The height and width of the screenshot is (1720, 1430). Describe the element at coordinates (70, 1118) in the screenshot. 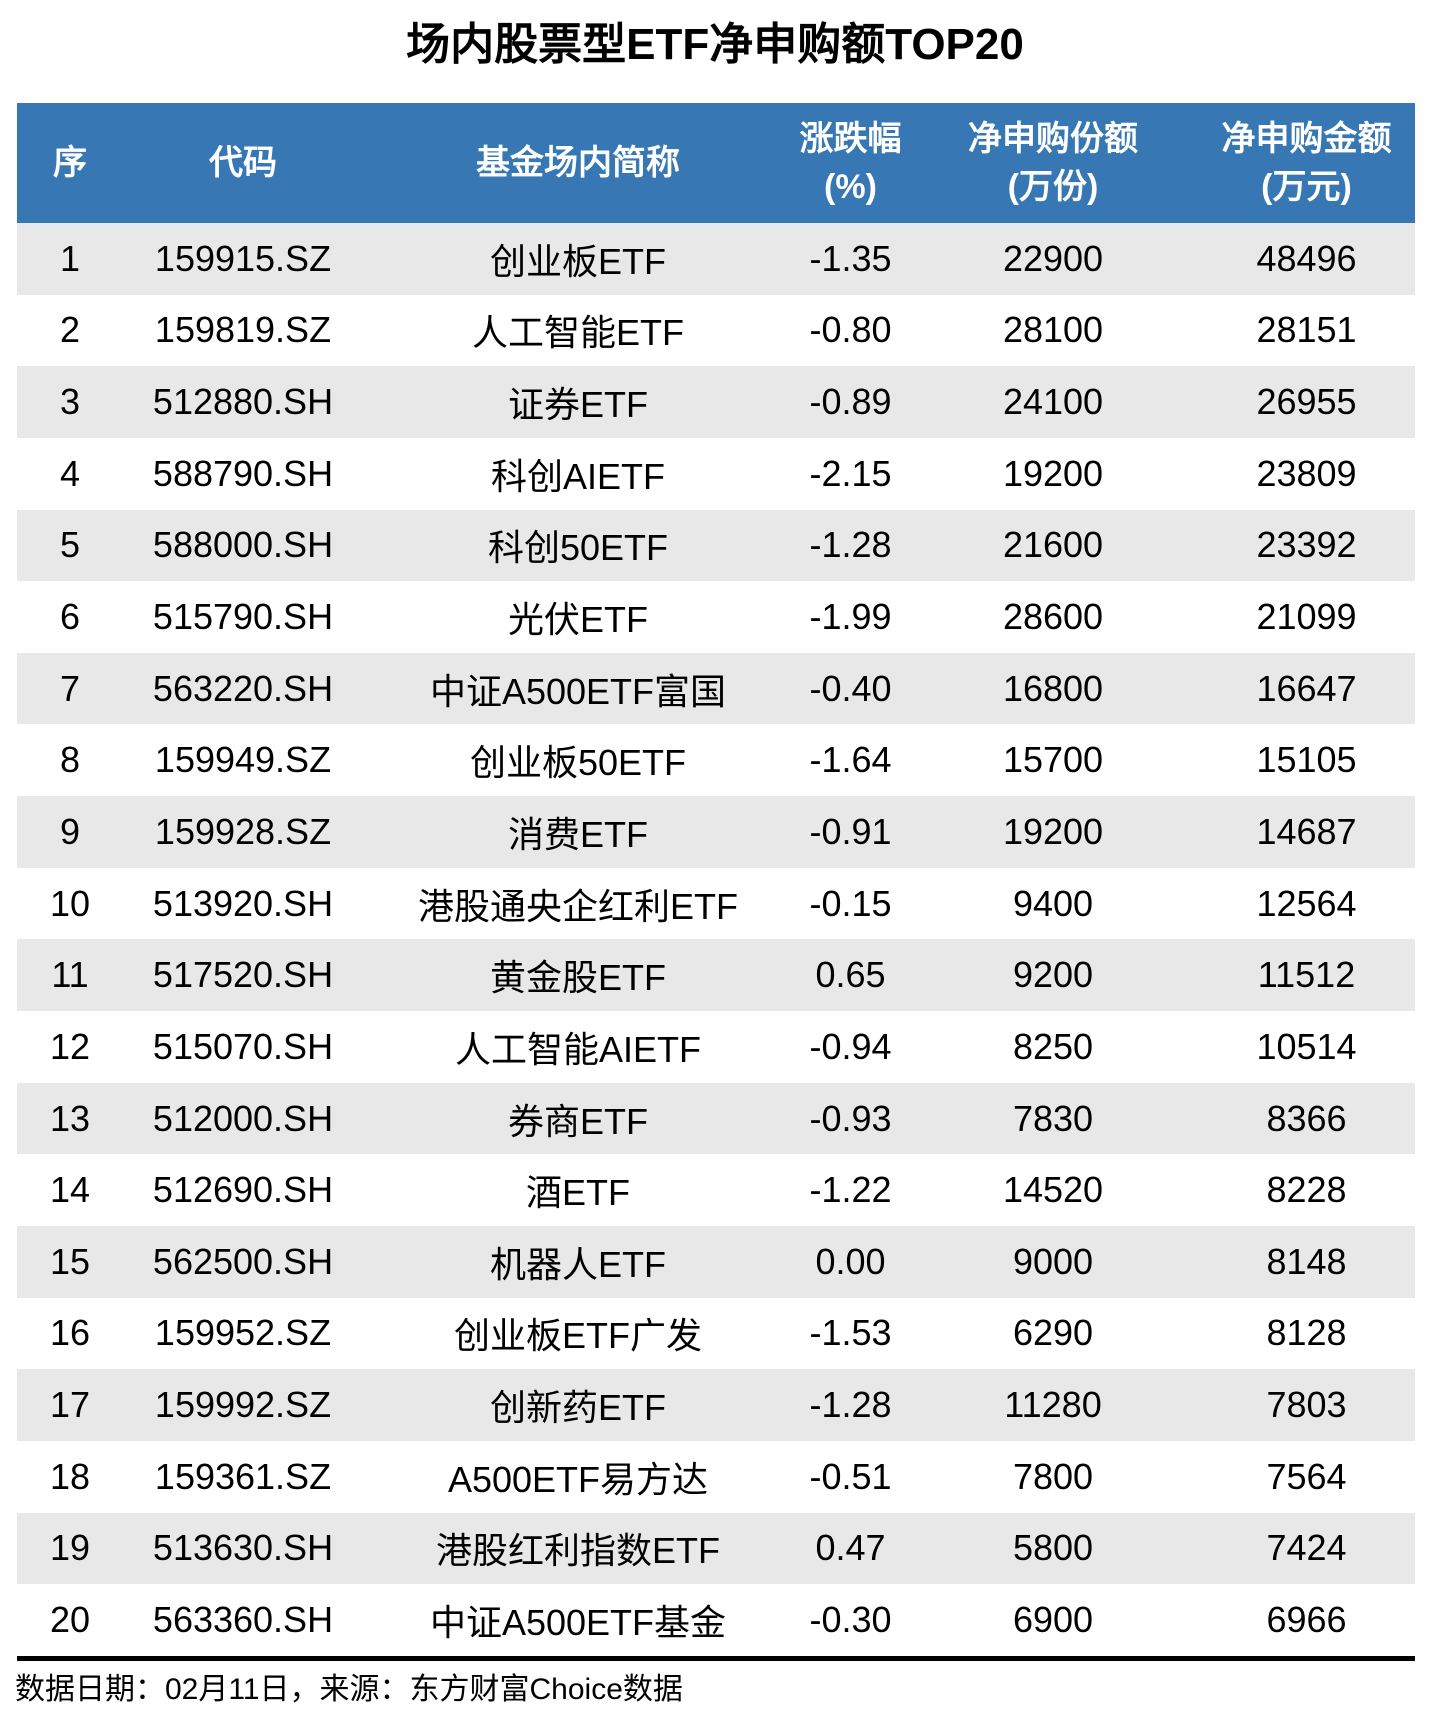

I see `cell-rank: 13` at that location.